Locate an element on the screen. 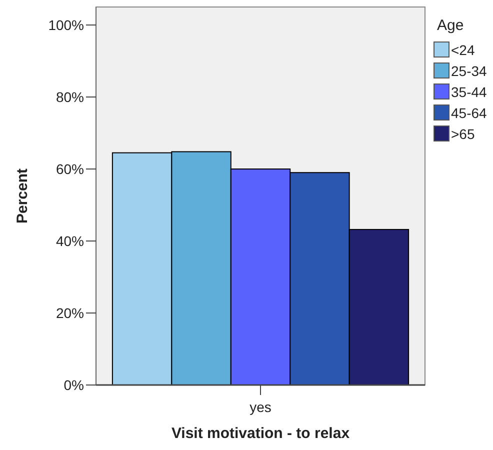 This screenshot has width=493, height=450. x-axis-title: Visit motivation - to relax is located at coordinates (260, 433).